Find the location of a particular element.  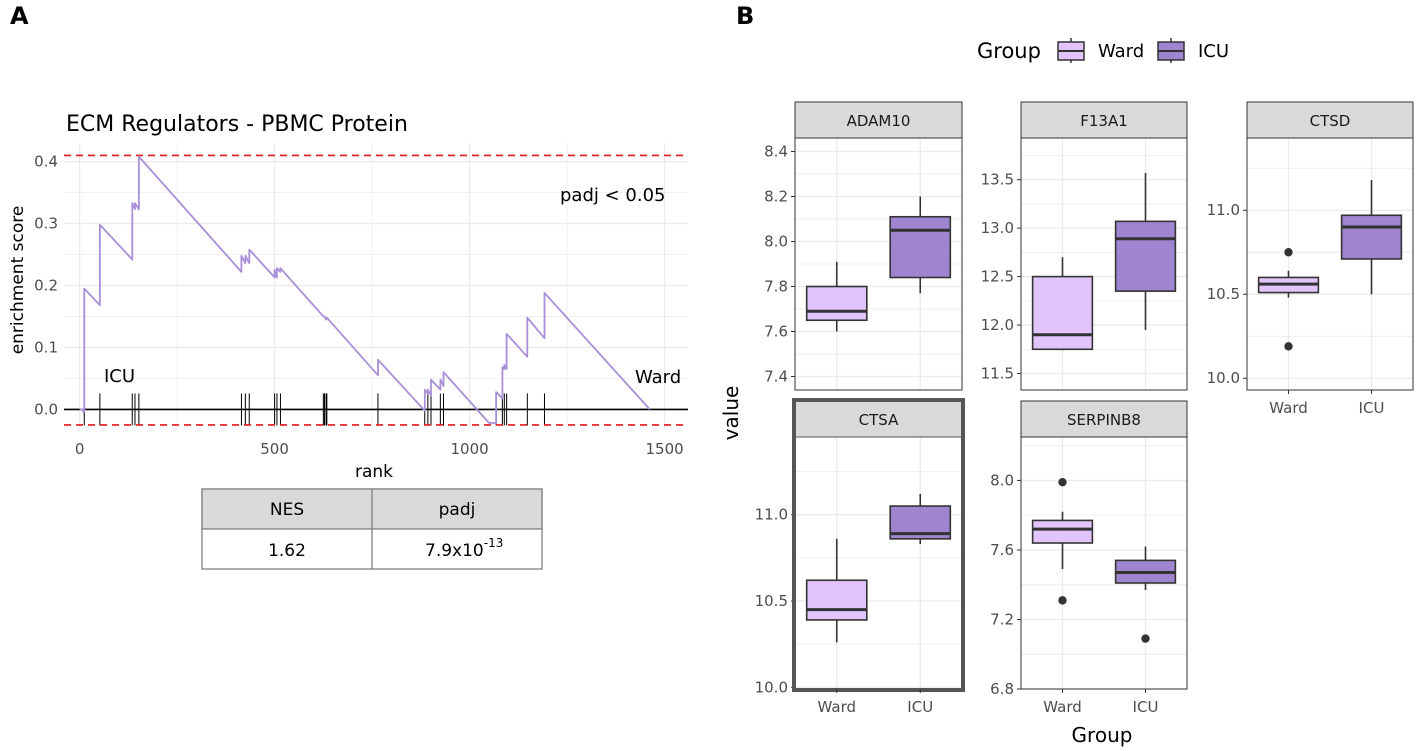

stats-table: NES padj 1.62 7.9x10⁻¹³ is located at coordinates (372, 529).